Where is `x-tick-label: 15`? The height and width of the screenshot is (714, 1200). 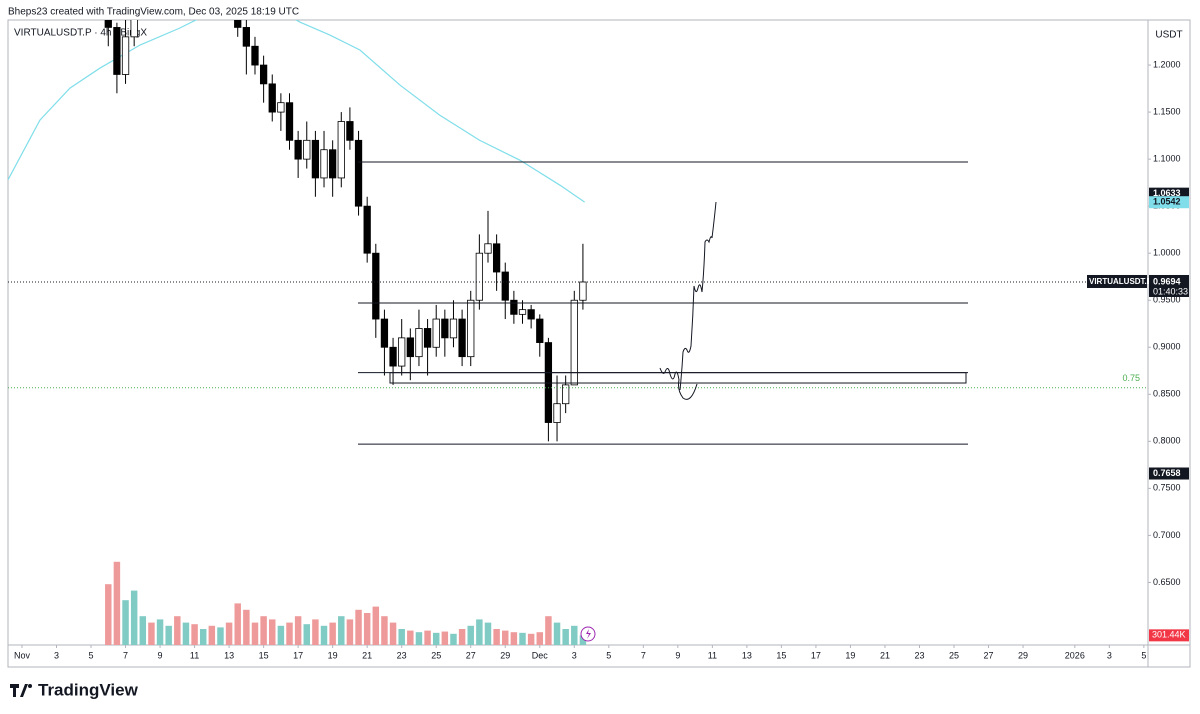
x-tick-label: 15 is located at coordinates (781, 655).